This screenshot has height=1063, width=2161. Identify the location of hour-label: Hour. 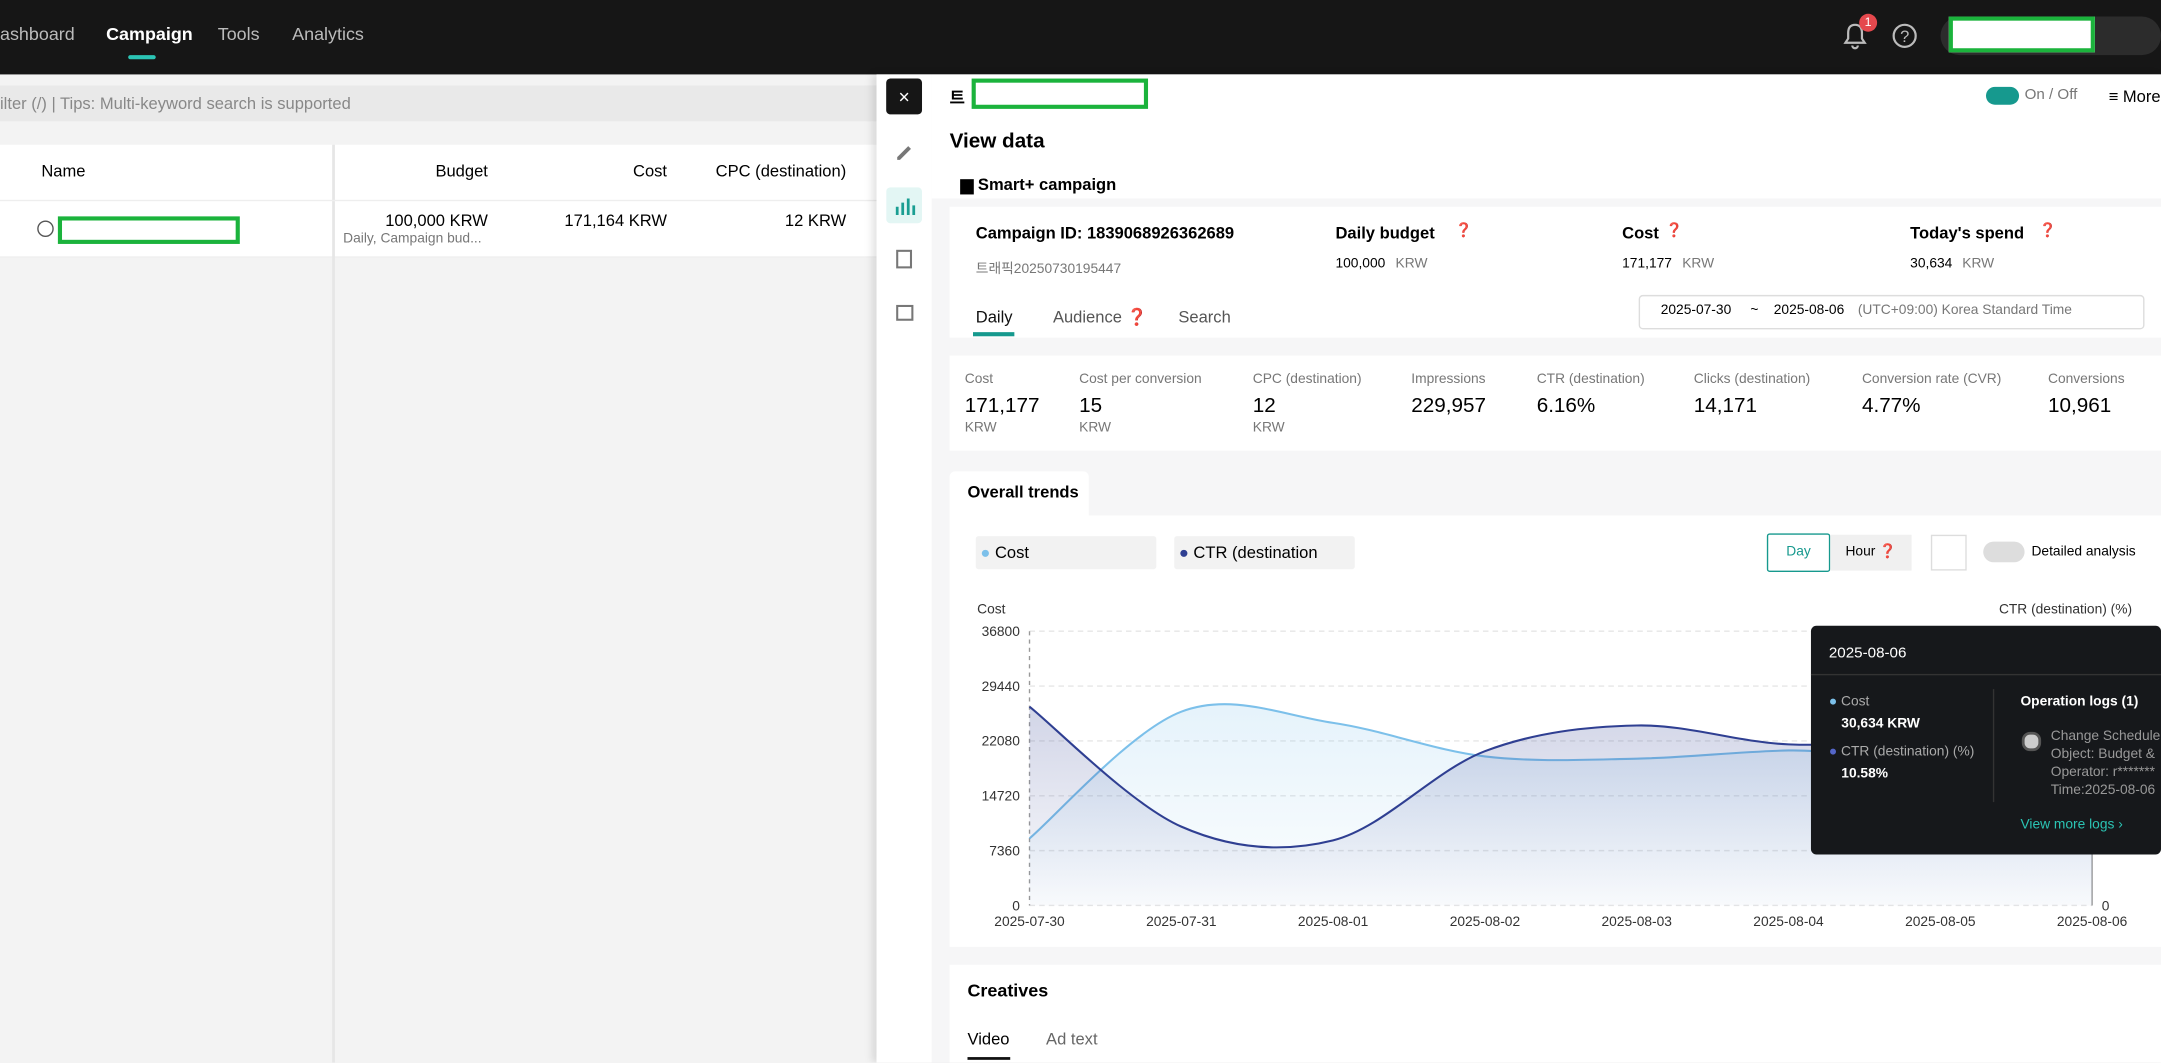
(1860, 552).